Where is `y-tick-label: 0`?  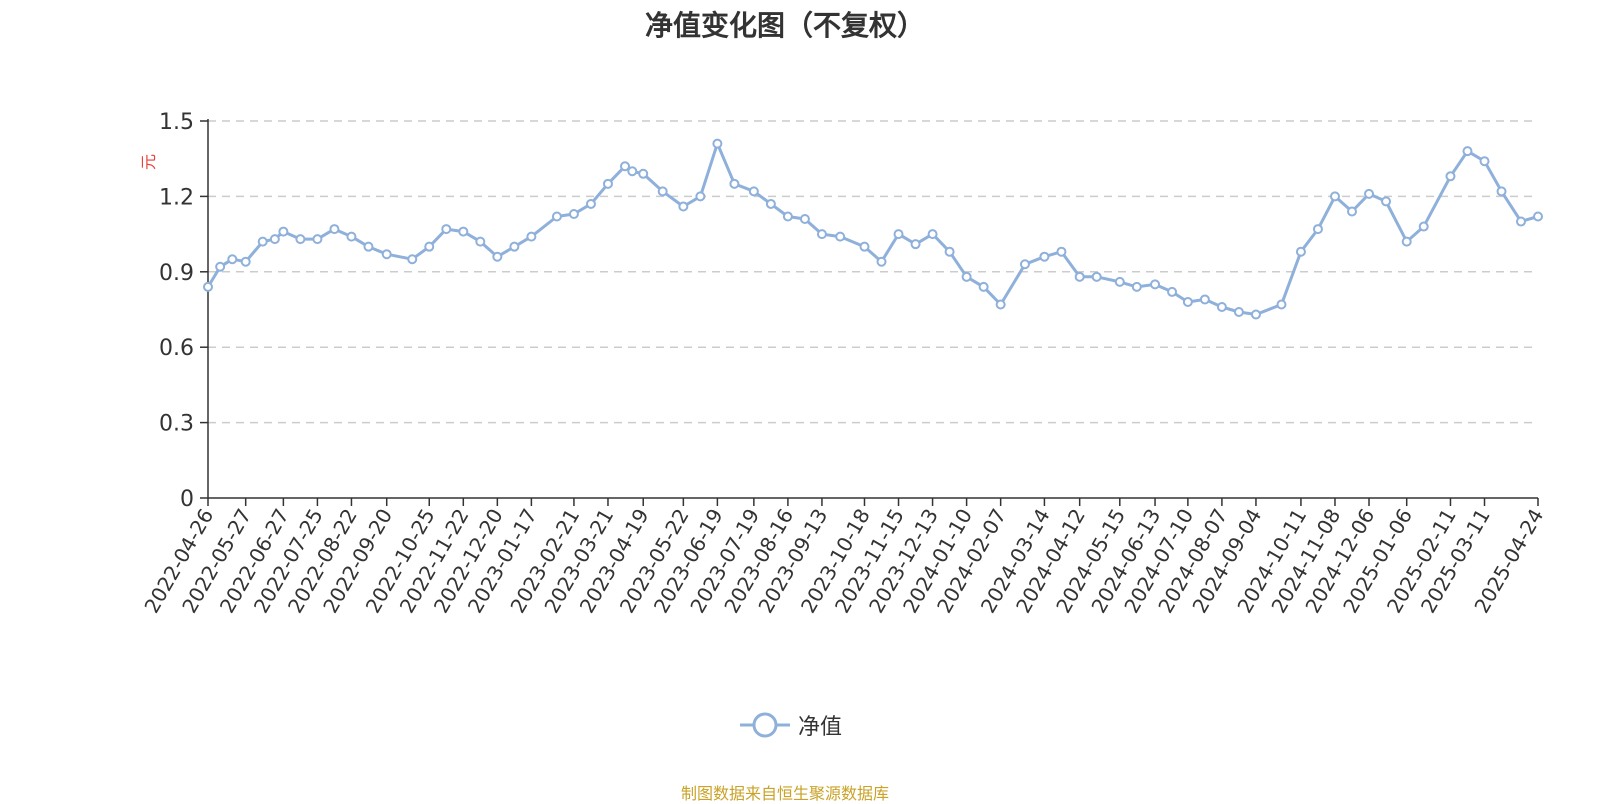
y-tick-label: 0 is located at coordinates (187, 499).